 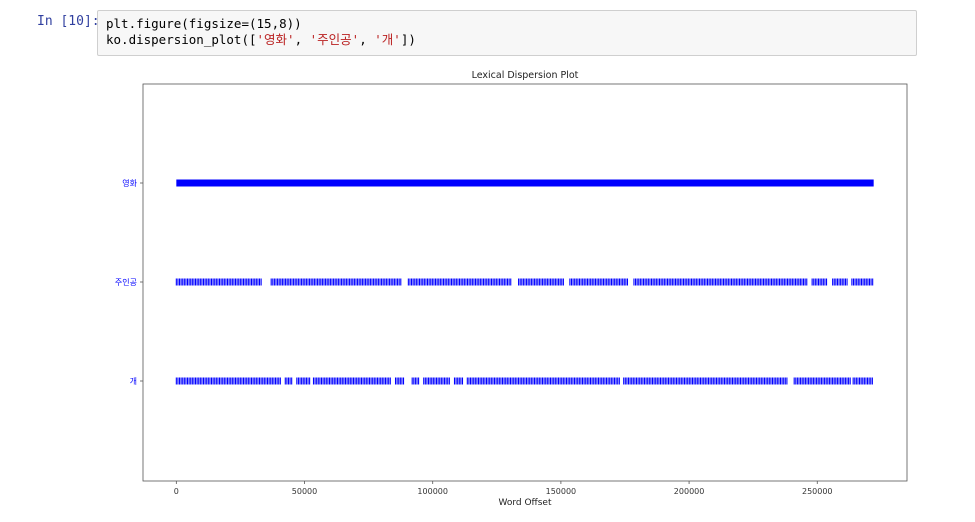 I want to click on series-1-marks, so click(x=525, y=183).